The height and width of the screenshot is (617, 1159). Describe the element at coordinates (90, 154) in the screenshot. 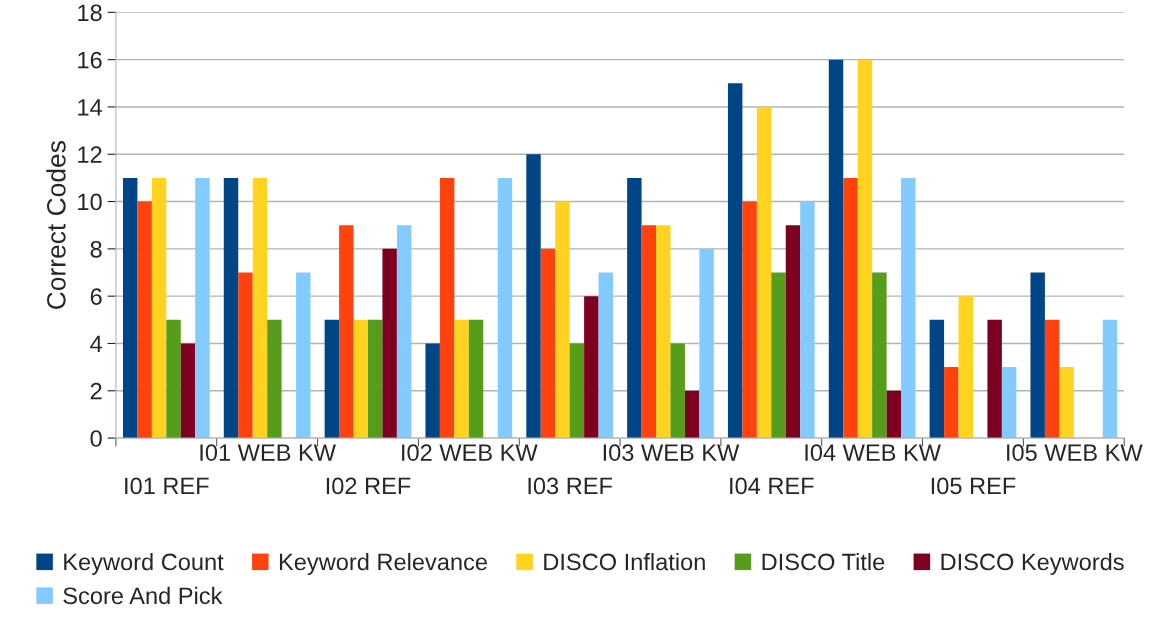

I see `y-tick-label: 12` at that location.